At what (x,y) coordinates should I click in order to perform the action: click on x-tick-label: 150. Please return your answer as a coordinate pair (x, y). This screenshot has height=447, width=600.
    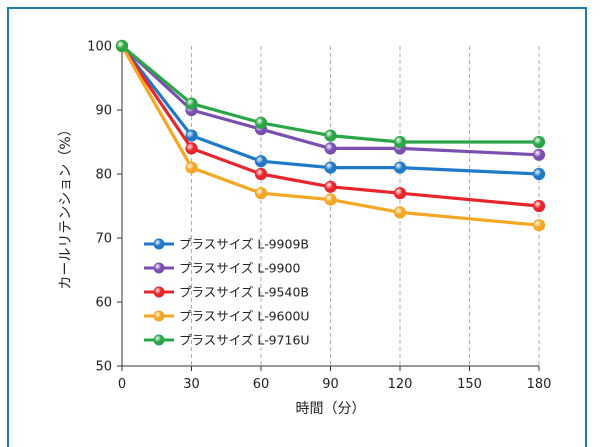
    Looking at the image, I should click on (469, 384).